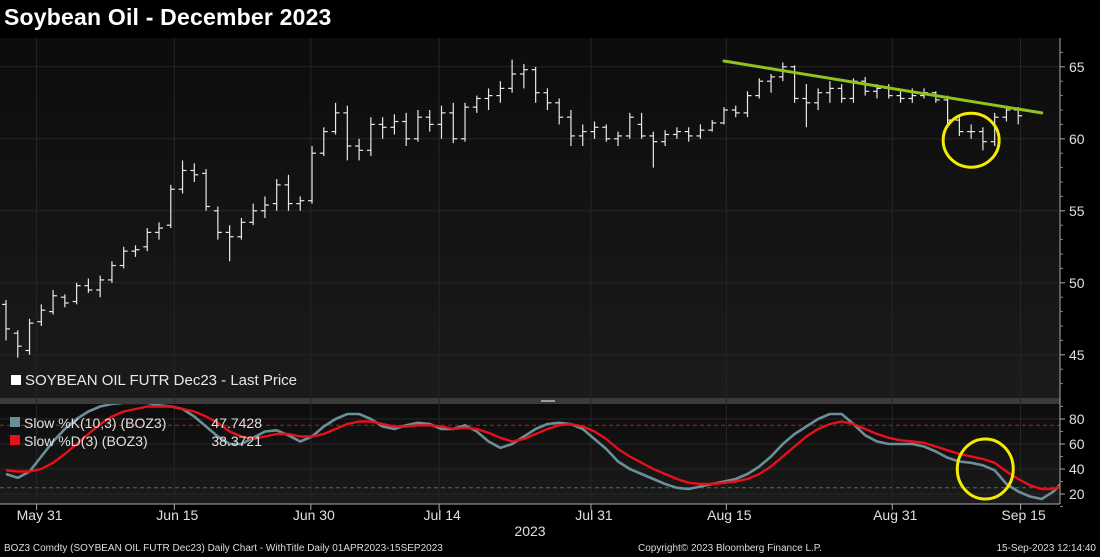 This screenshot has height=557, width=1100. What do you see at coordinates (594, 515) in the screenshot?
I see `time-tick-label: Jul 31` at bounding box center [594, 515].